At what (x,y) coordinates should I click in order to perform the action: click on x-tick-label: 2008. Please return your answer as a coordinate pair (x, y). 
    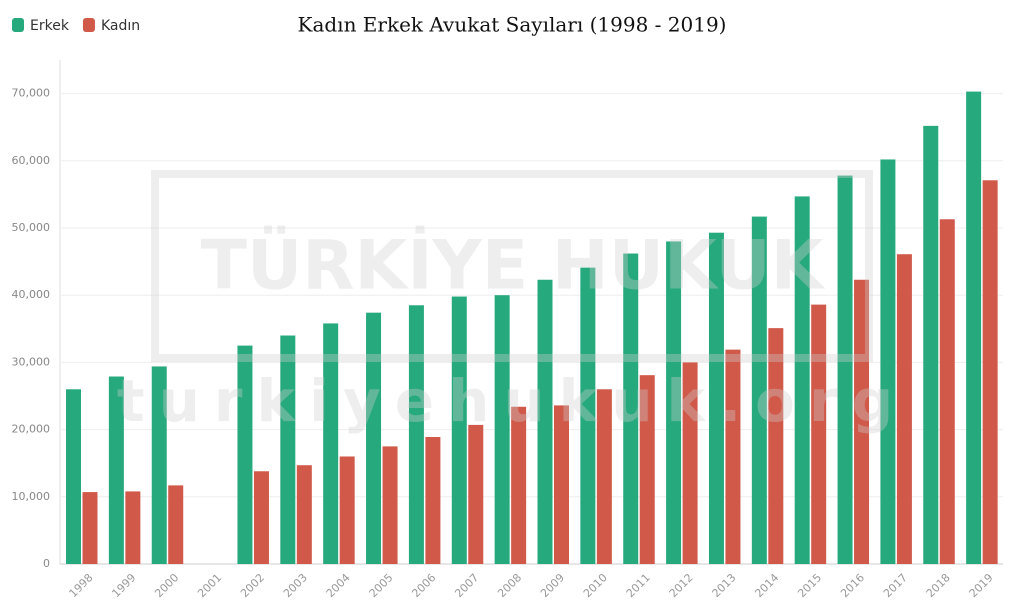
    Looking at the image, I should click on (509, 585).